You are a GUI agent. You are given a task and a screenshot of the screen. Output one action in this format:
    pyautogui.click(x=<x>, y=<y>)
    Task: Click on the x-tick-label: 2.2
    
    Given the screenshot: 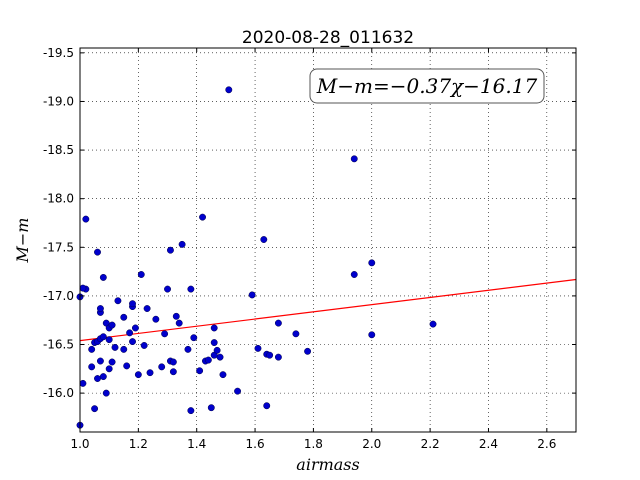 What is the action you would take?
    pyautogui.click(x=430, y=444)
    